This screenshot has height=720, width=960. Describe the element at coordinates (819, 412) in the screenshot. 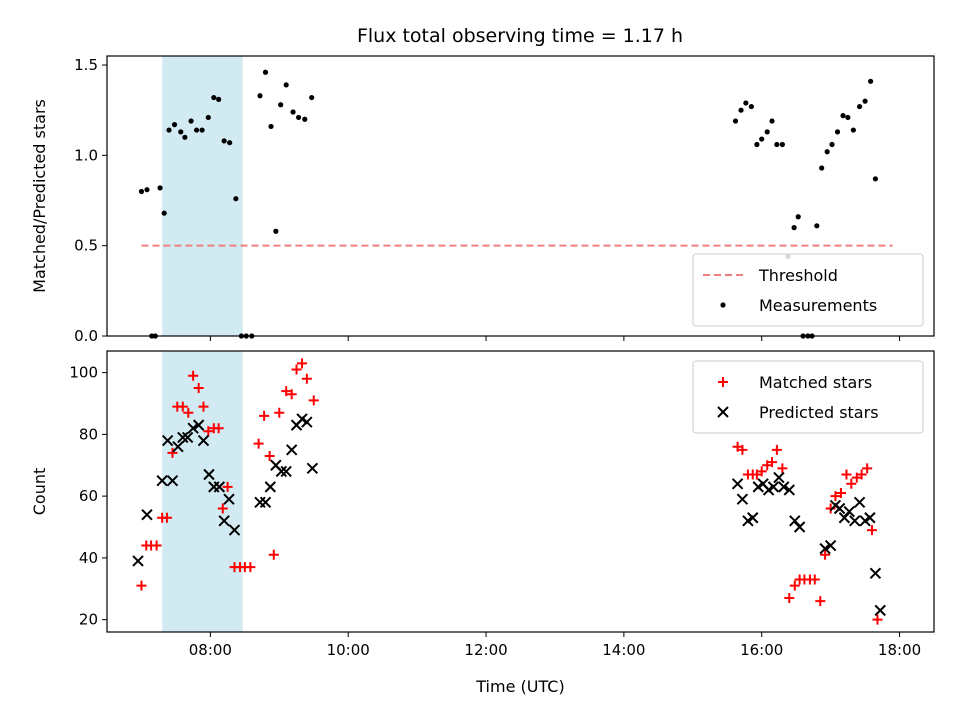

I see `legend-label: Predicted stars` at that location.